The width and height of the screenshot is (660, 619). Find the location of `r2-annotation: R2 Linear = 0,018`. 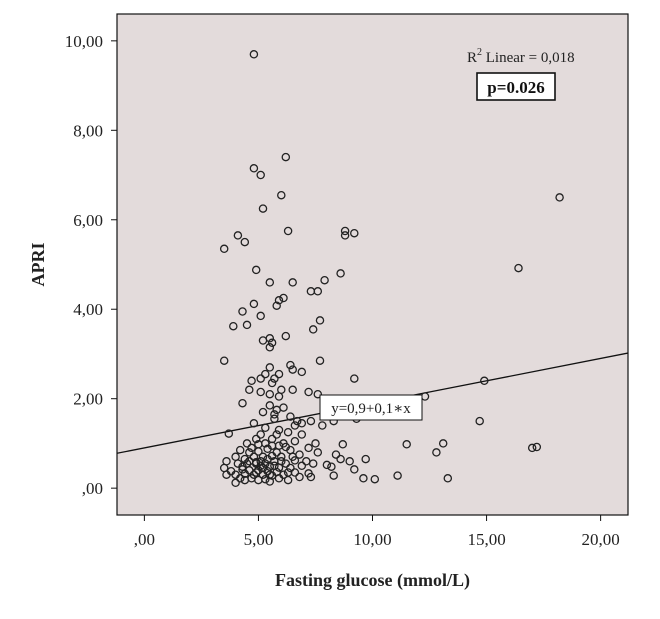

r2-annotation: R2 Linear = 0,018 is located at coordinates (521, 56).